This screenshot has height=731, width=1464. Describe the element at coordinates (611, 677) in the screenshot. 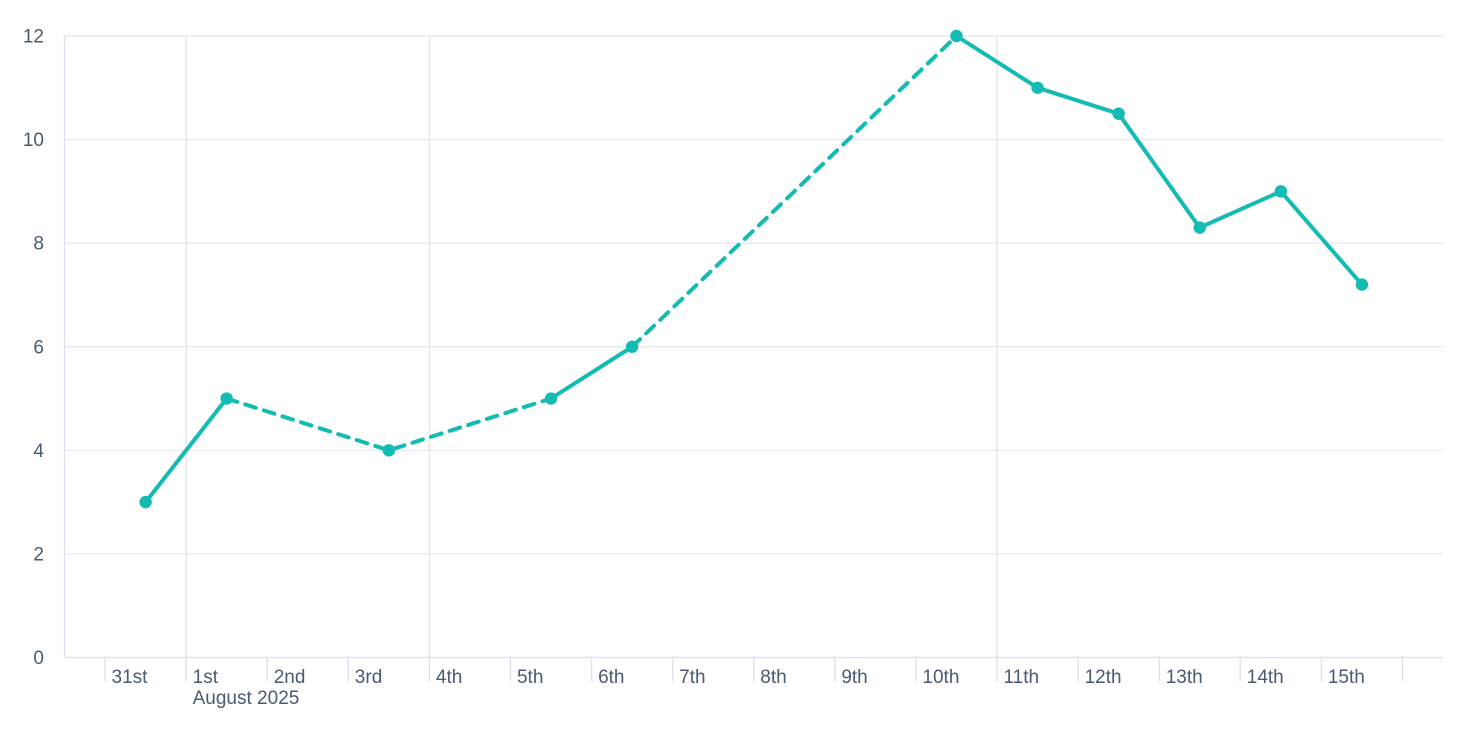

I see `x-tick-label: 6th` at that location.